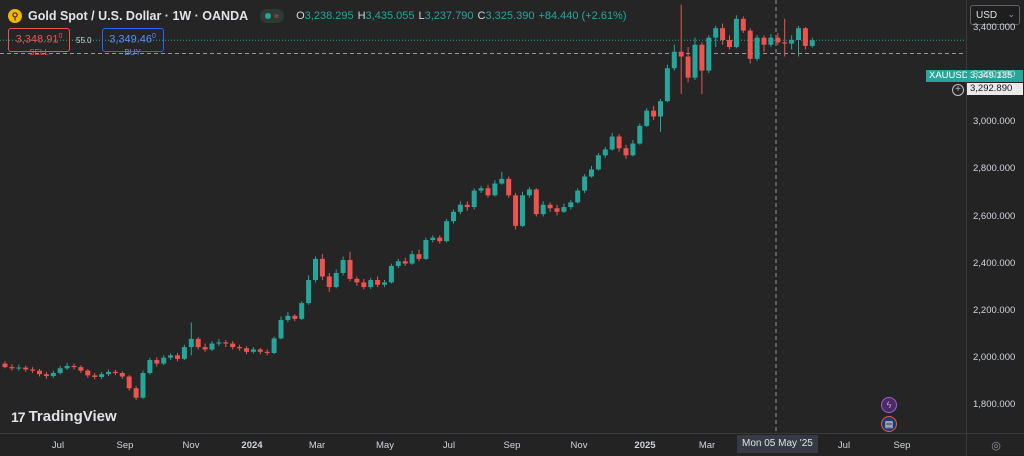 The width and height of the screenshot is (1024, 456). I want to click on tradingview-logo: 17 TradingView, so click(64, 416).